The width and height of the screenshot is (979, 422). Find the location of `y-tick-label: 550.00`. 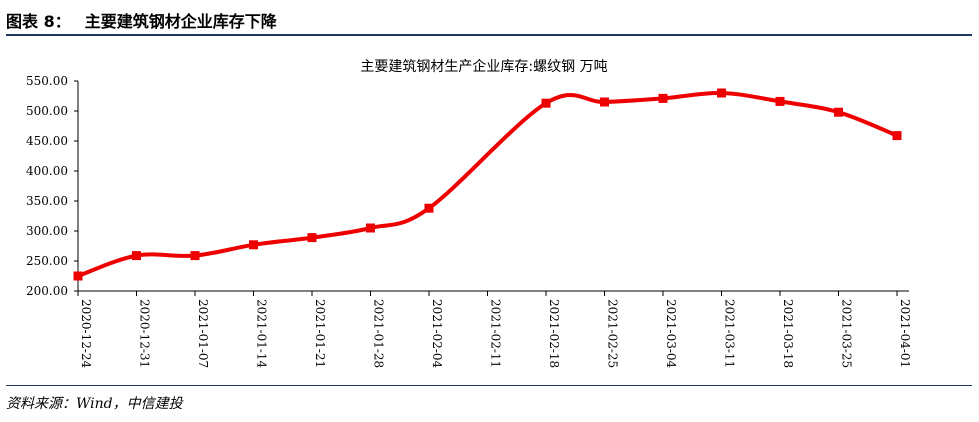

y-tick-label: 550.00 is located at coordinates (47, 81).